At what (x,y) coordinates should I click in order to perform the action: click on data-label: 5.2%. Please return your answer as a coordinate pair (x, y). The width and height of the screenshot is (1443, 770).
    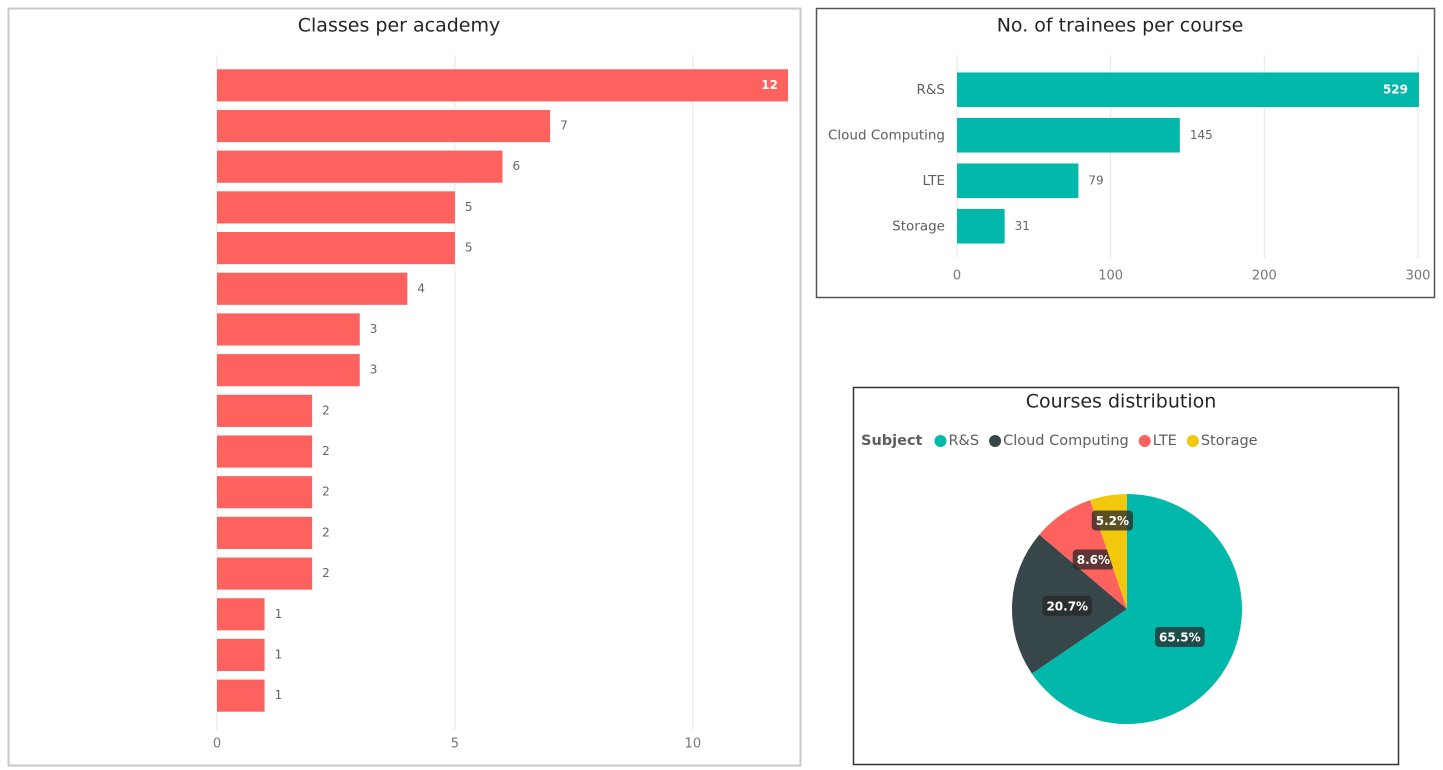
    Looking at the image, I should click on (1112, 521).